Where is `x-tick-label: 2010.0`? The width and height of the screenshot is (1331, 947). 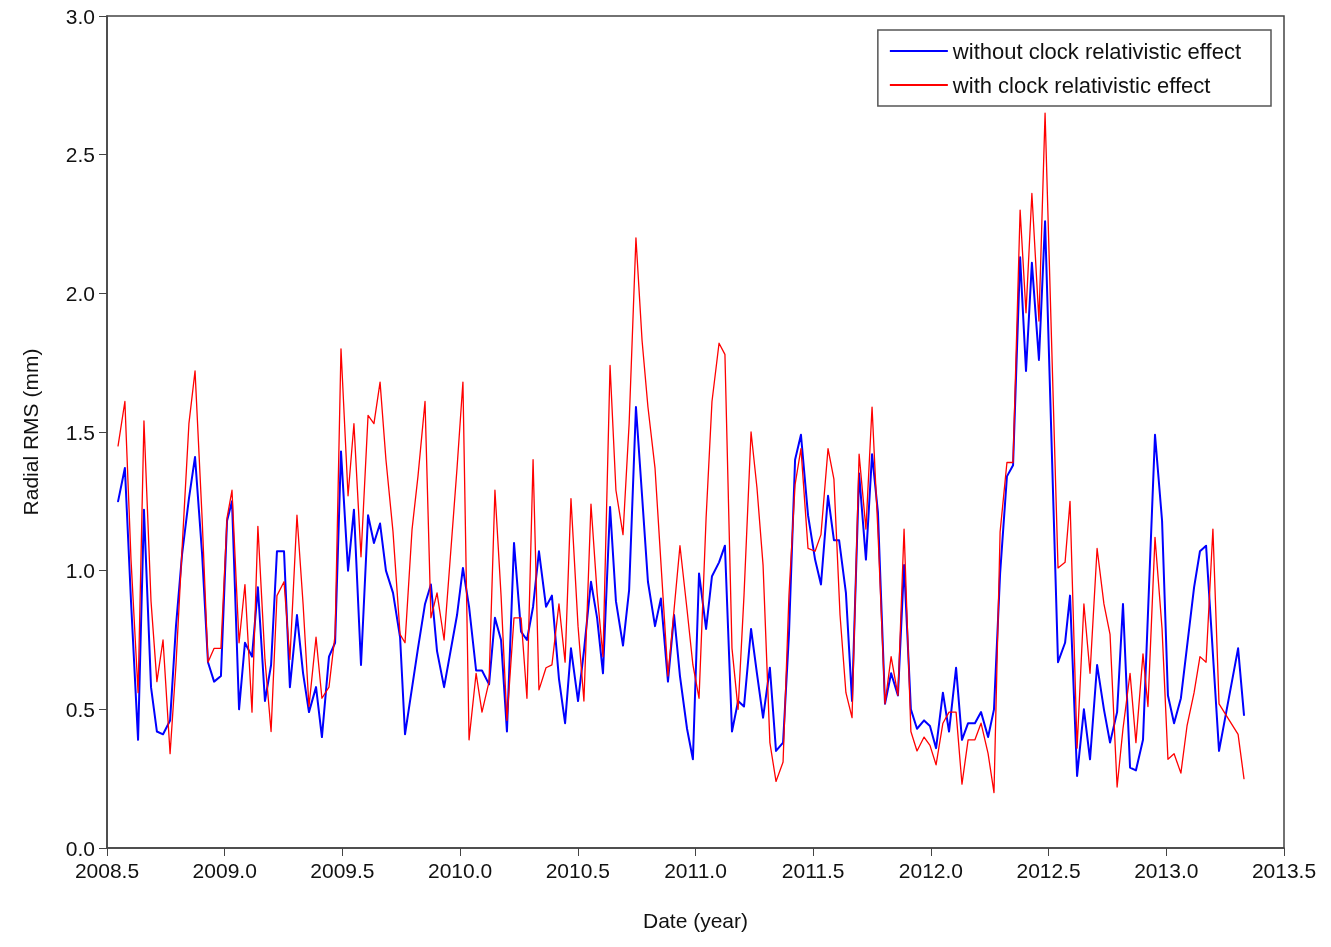 x-tick-label: 2010.0 is located at coordinates (460, 870).